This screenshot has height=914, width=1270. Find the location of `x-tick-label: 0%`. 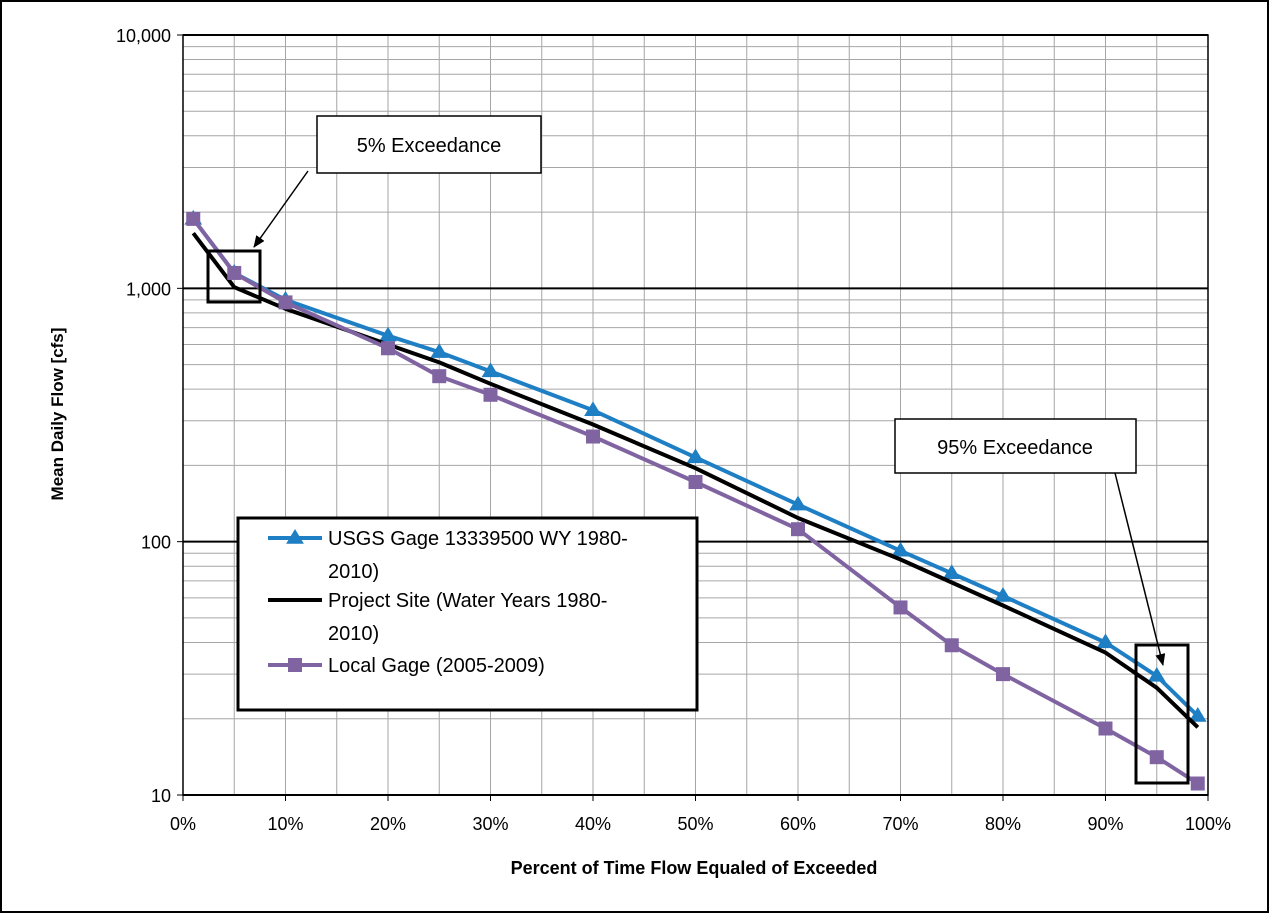

x-tick-label: 0% is located at coordinates (183, 824).